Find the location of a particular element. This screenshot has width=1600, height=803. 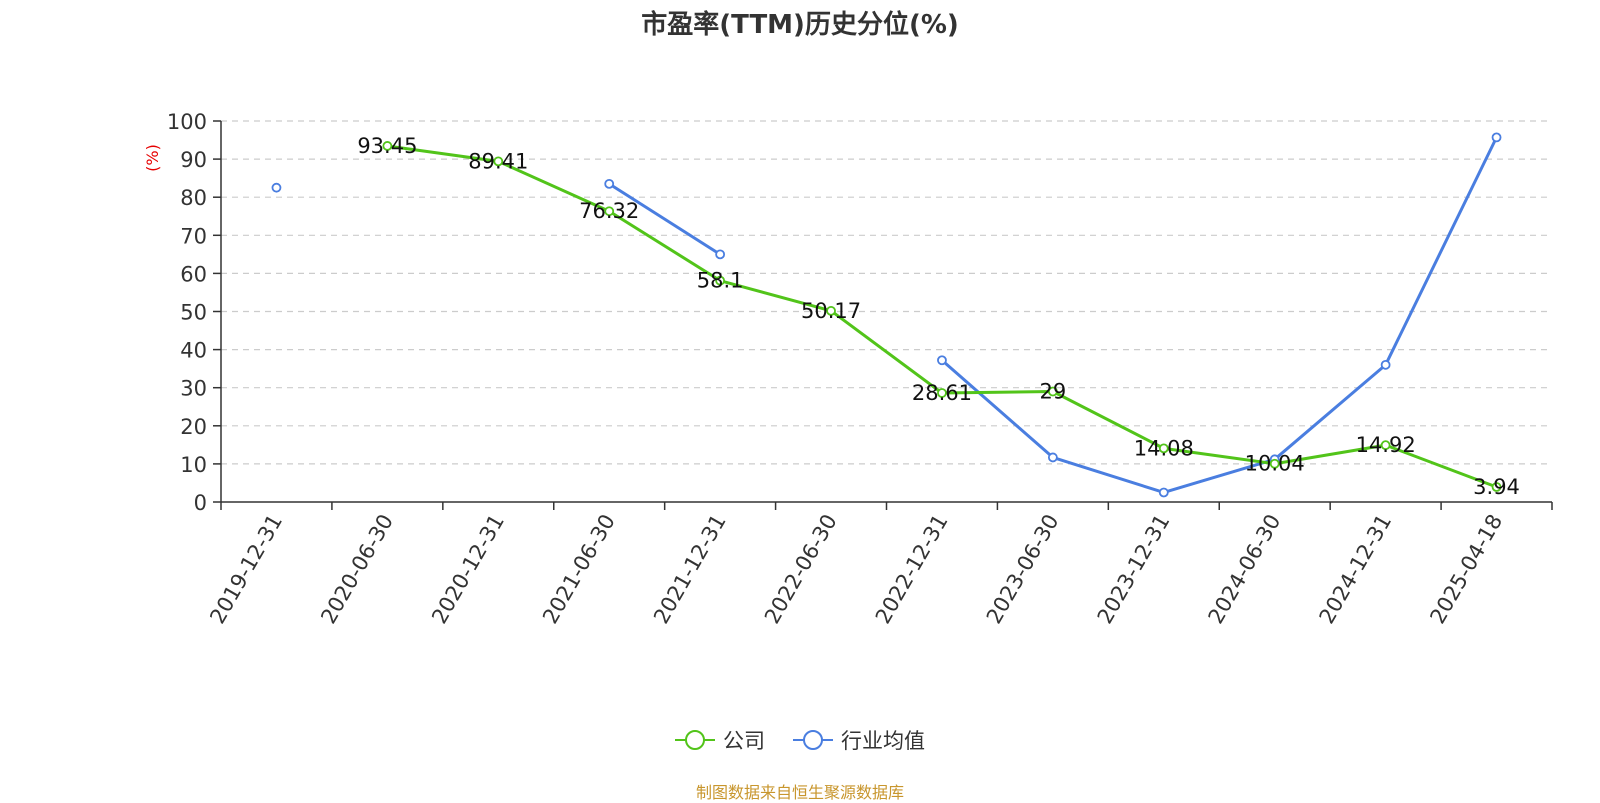

y-tick-label: 100 is located at coordinates (187, 122).